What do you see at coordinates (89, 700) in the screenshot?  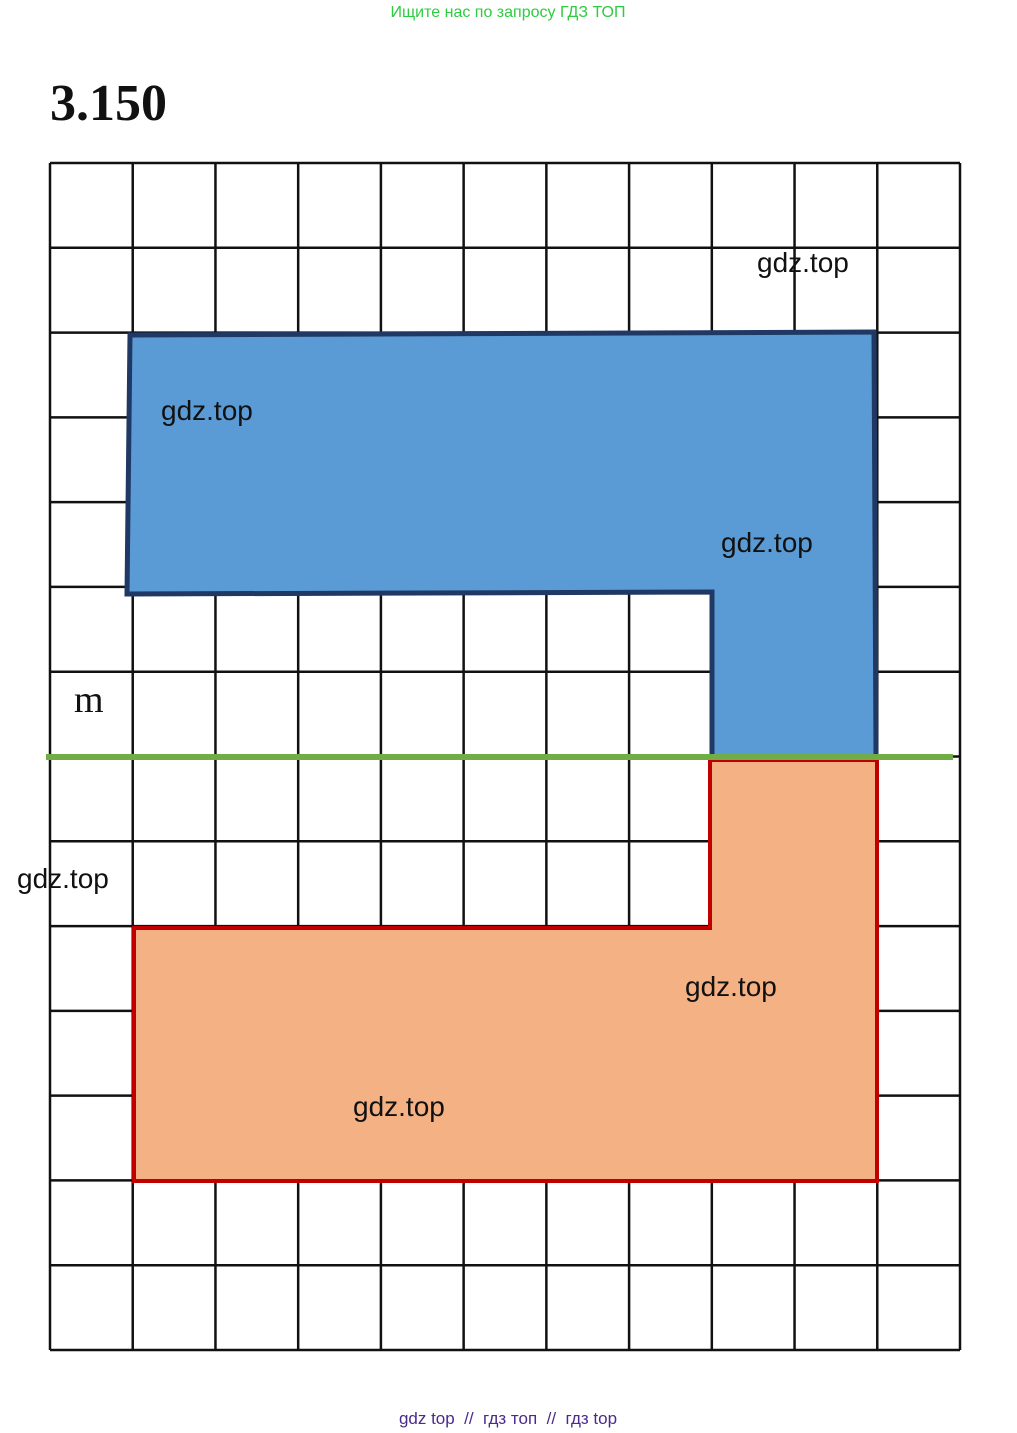 I see `line-label: m` at bounding box center [89, 700].